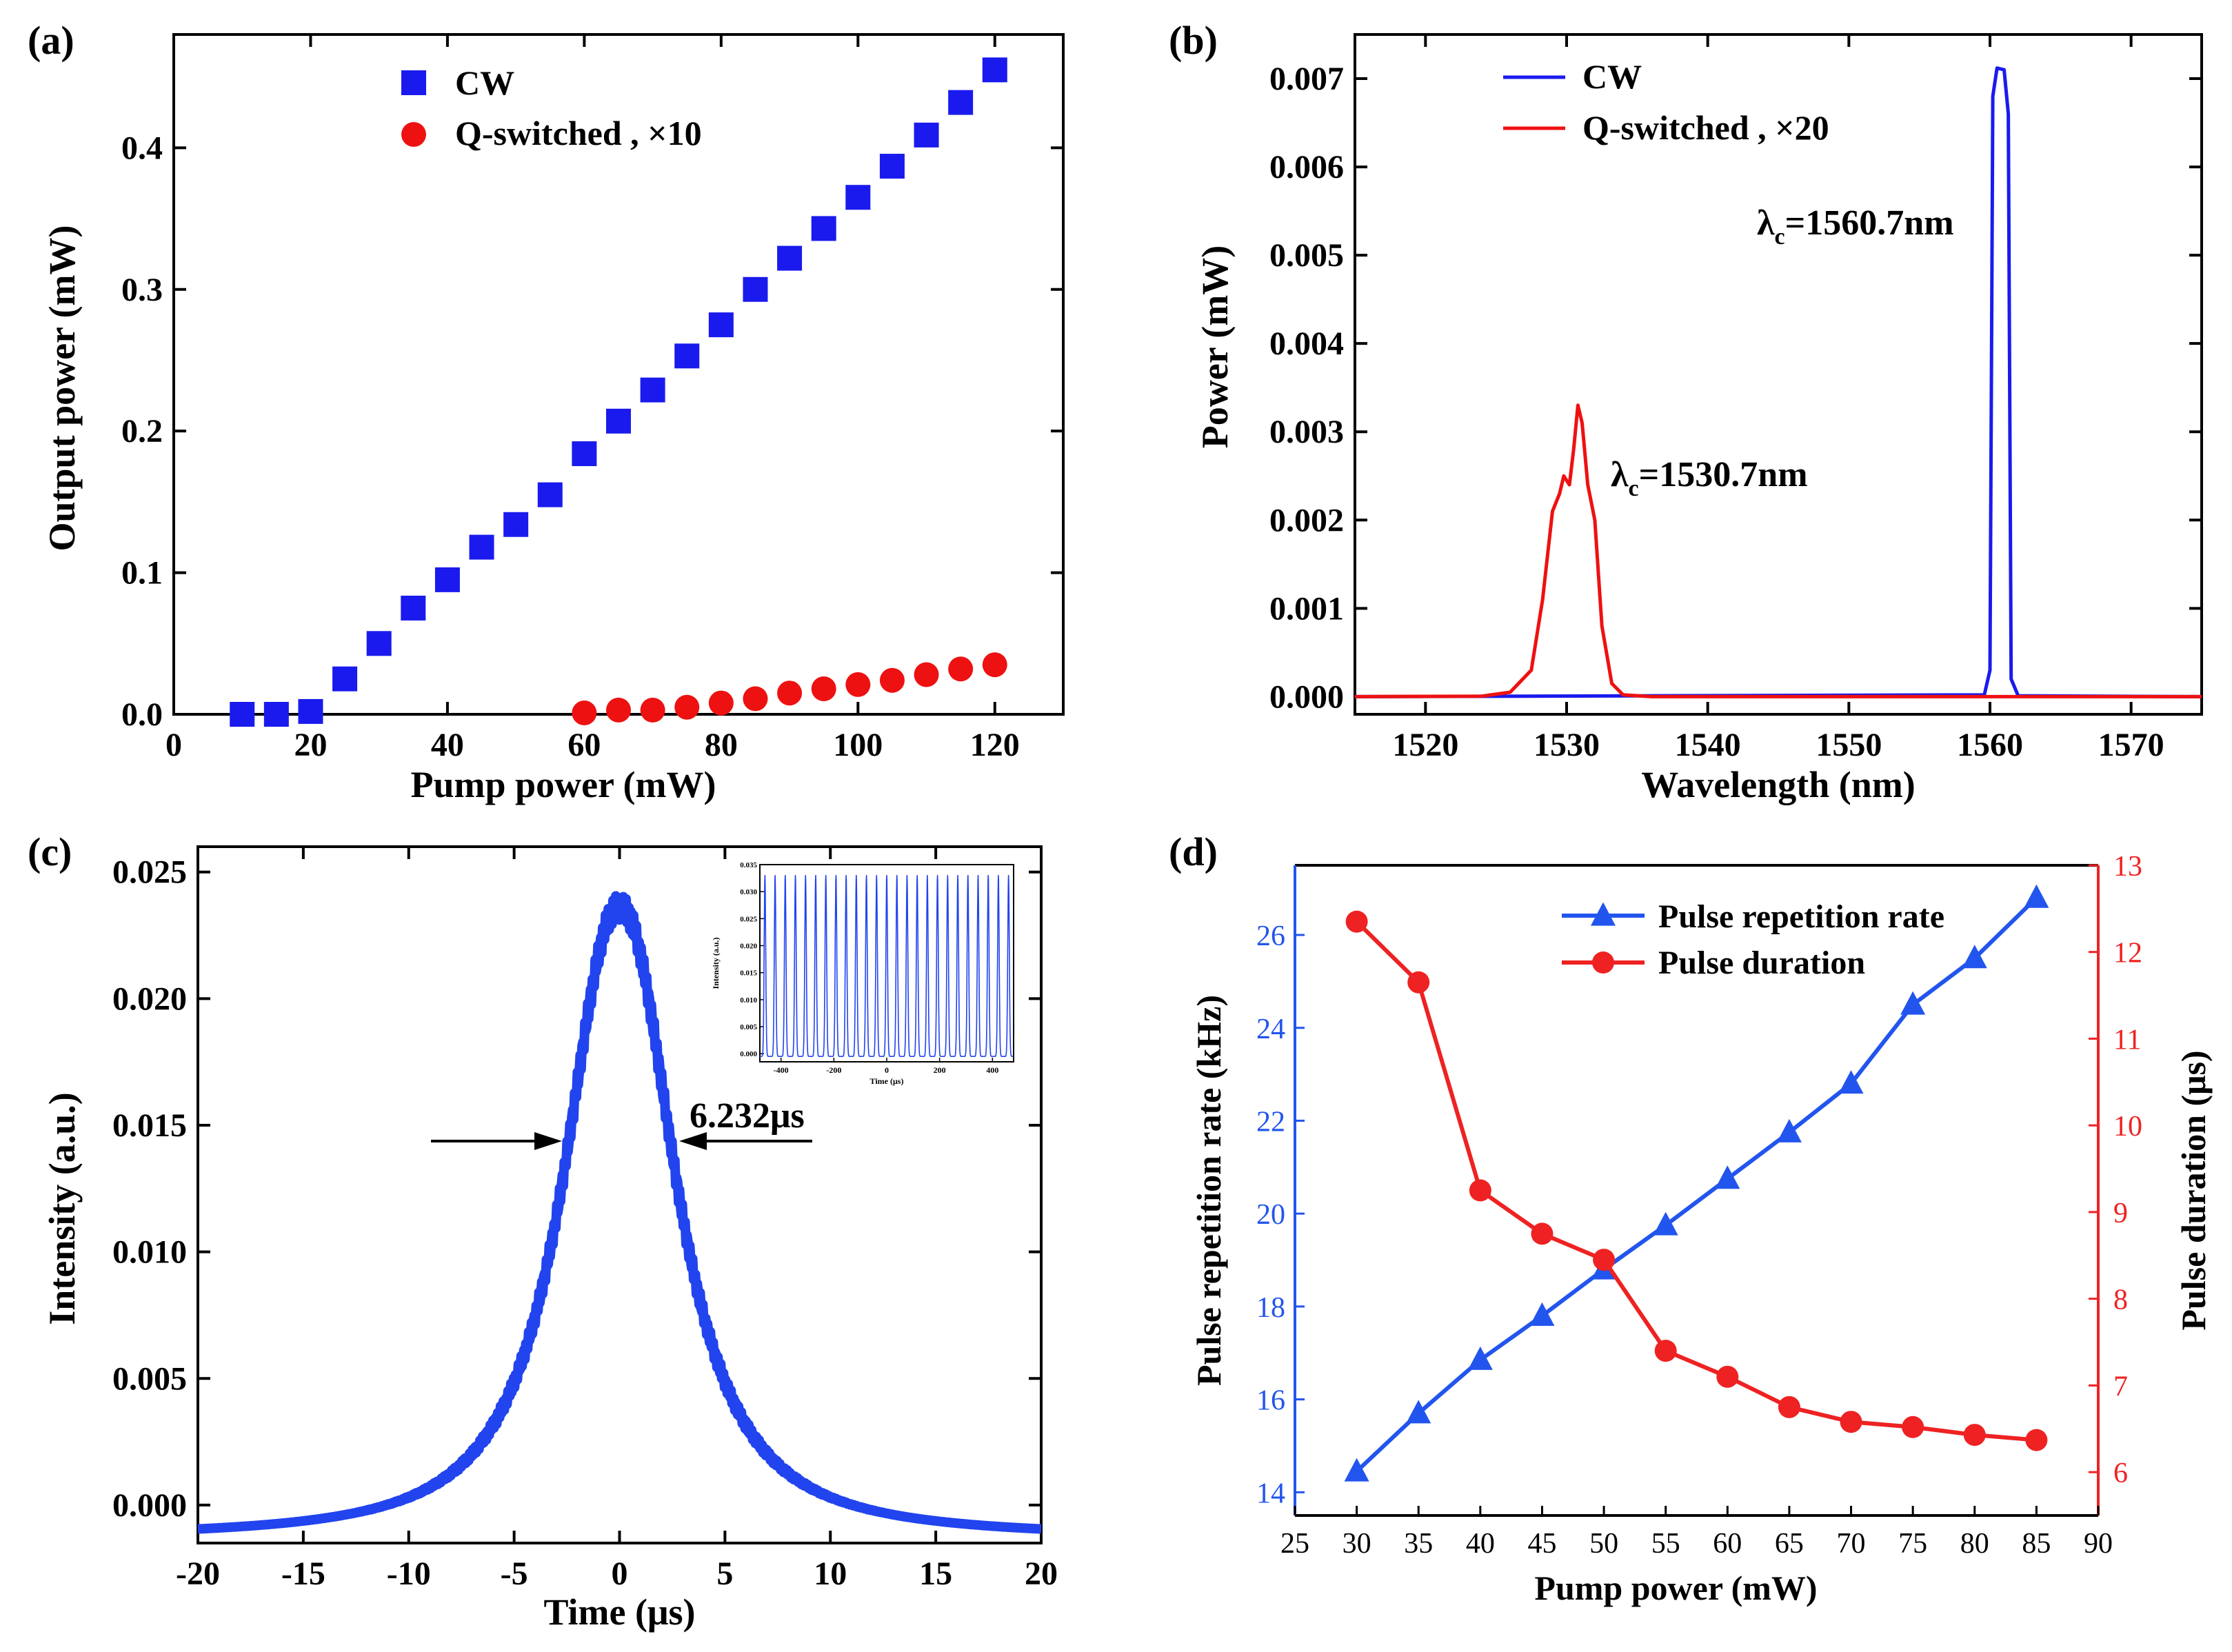 The image size is (2232, 1652). What do you see at coordinates (1193, 852) in the screenshot?
I see `panel-label: (d)` at bounding box center [1193, 852].